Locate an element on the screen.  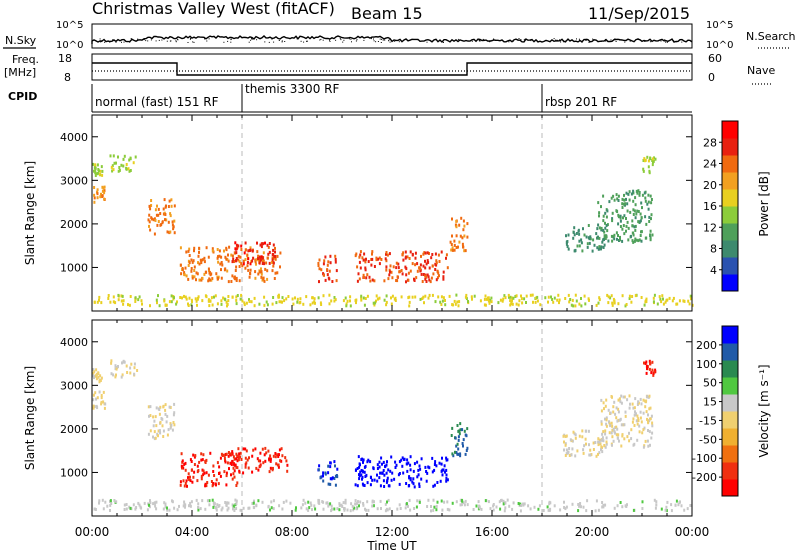
noise-left-tick-bottom: 10^0 is located at coordinates (69, 45).